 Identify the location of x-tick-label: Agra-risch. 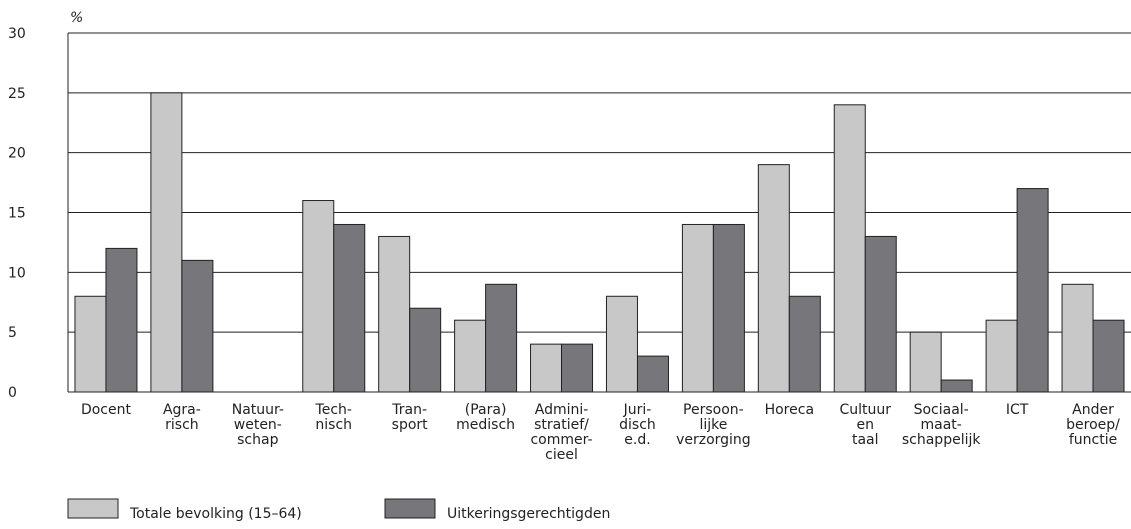
(182, 417).